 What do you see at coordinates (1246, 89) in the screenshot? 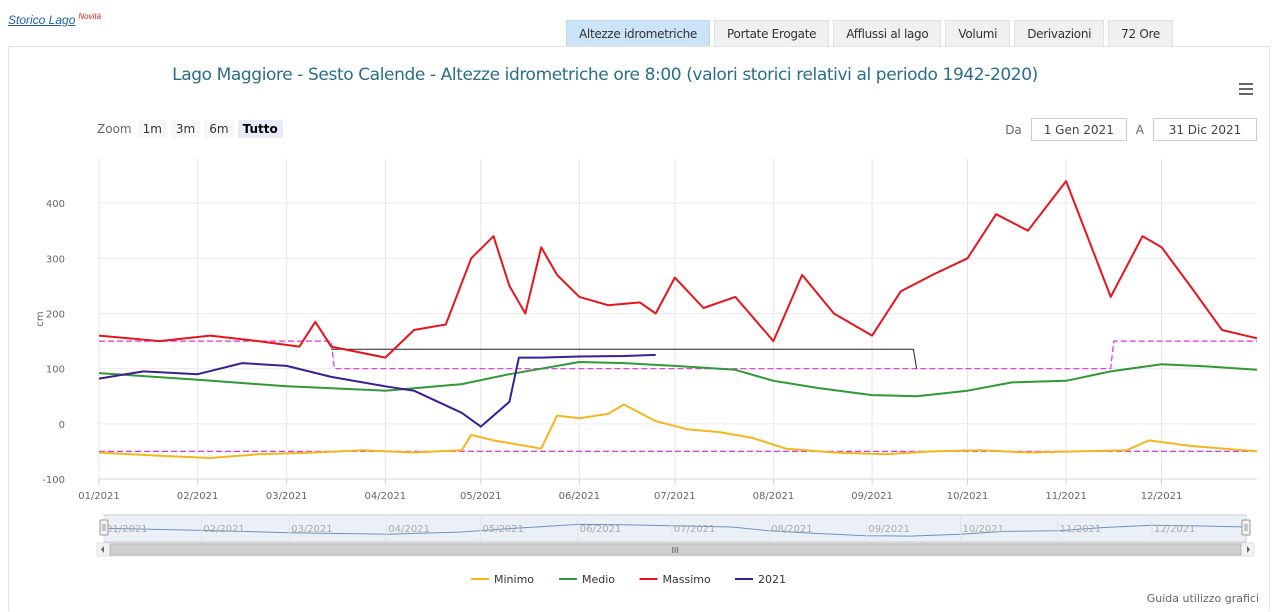
I see `hamburger-menu-icon` at bounding box center [1246, 89].